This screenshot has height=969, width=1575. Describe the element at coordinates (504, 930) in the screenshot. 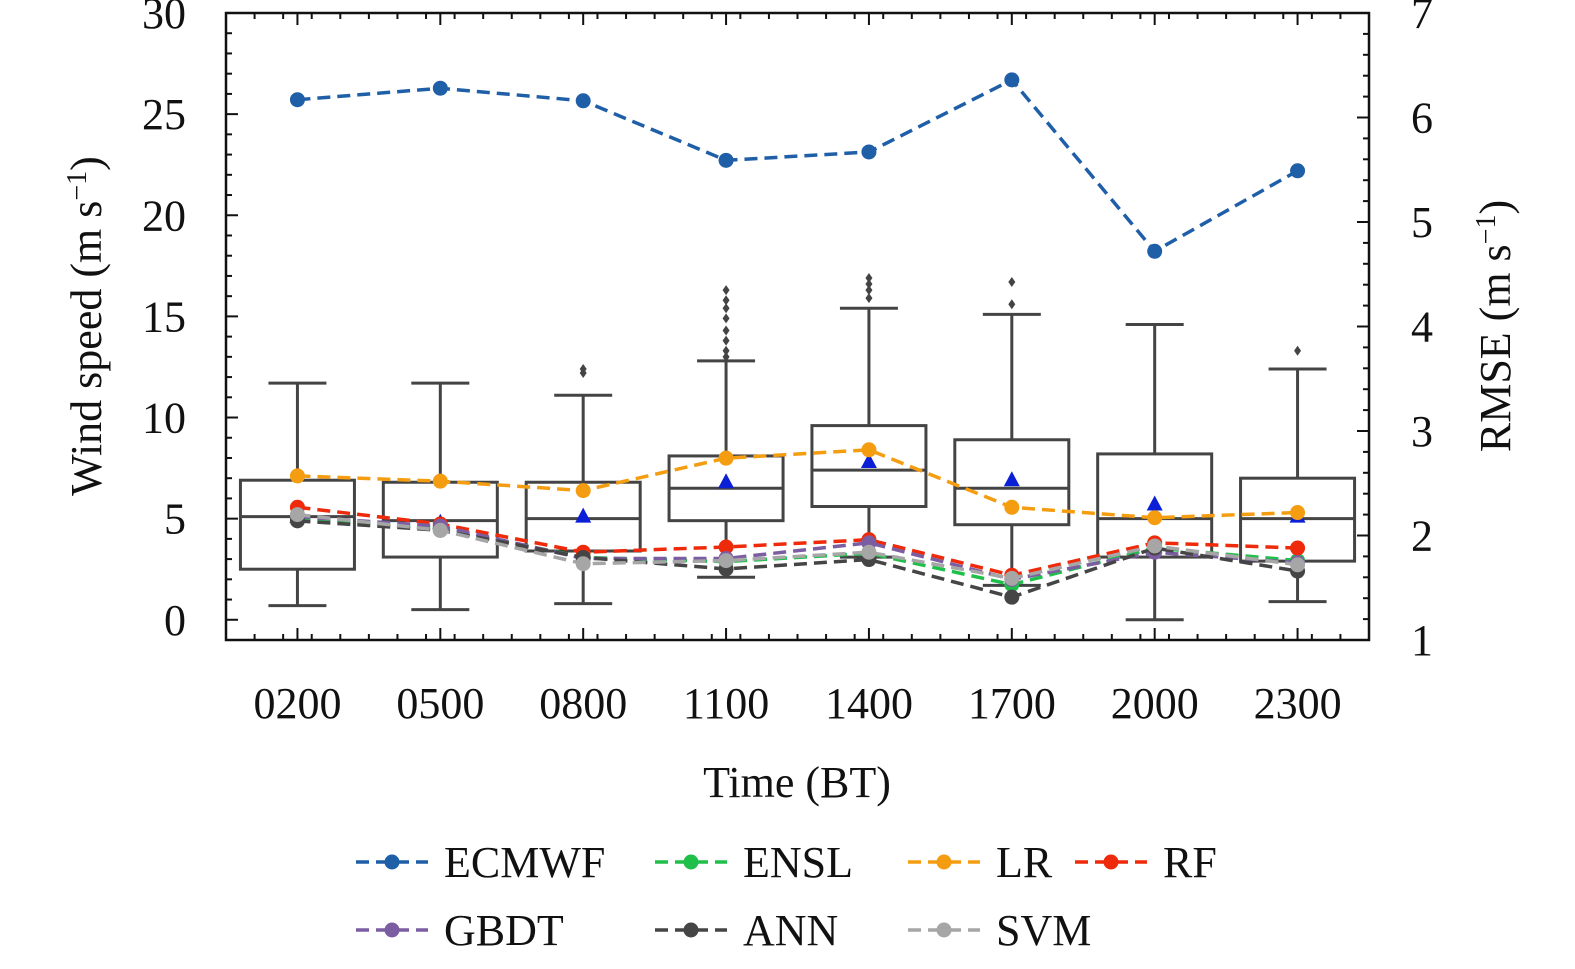

I see `legend-label: GBDT` at that location.